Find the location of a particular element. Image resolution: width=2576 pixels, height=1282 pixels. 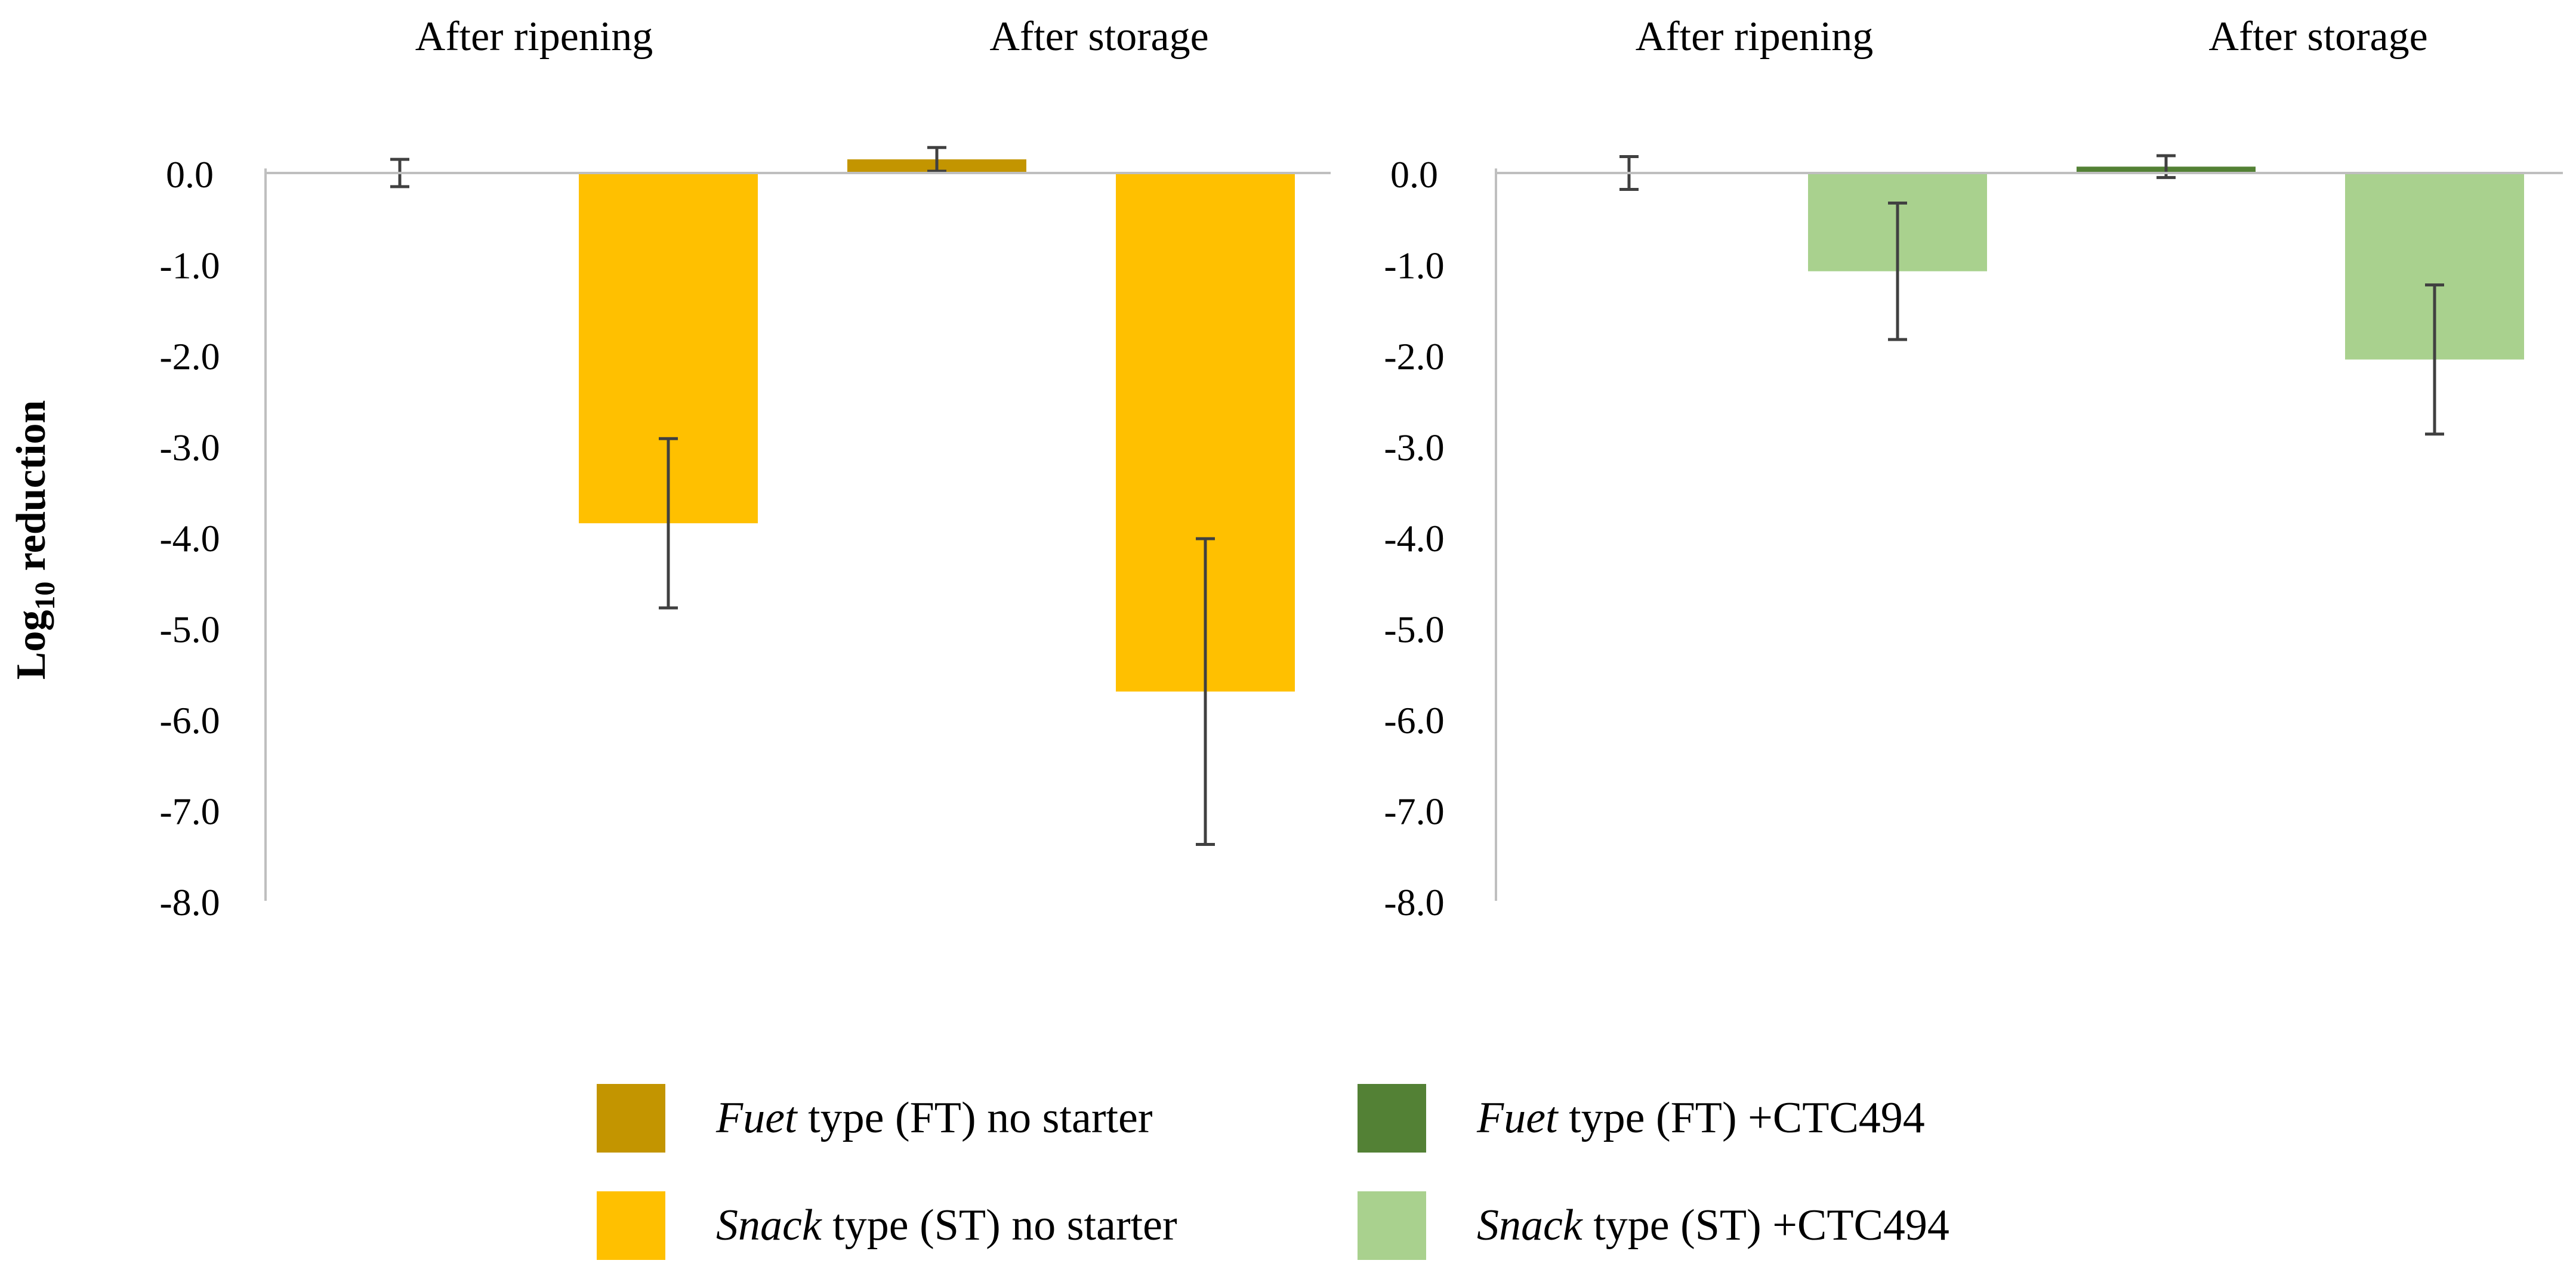

legend-label: Snack type (ST) +CTC494 is located at coordinates (1713, 1225).